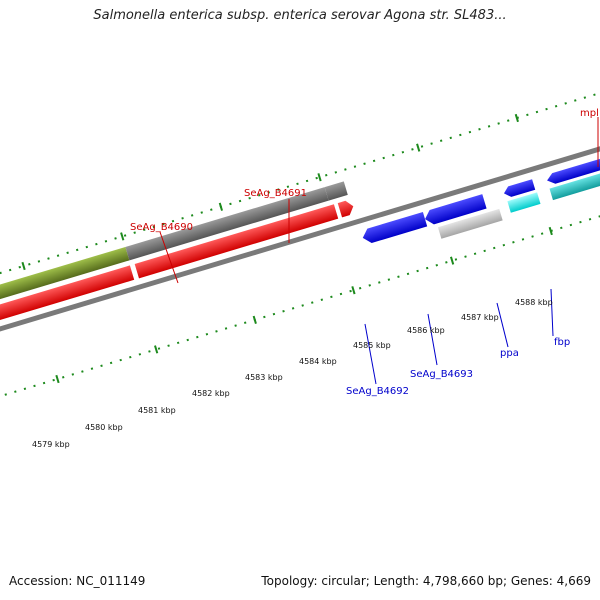 The width and height of the screenshot is (600, 600). What do you see at coordinates (524, 202) in the screenshot?
I see `gene-block-cyan-ppa` at bounding box center [524, 202].